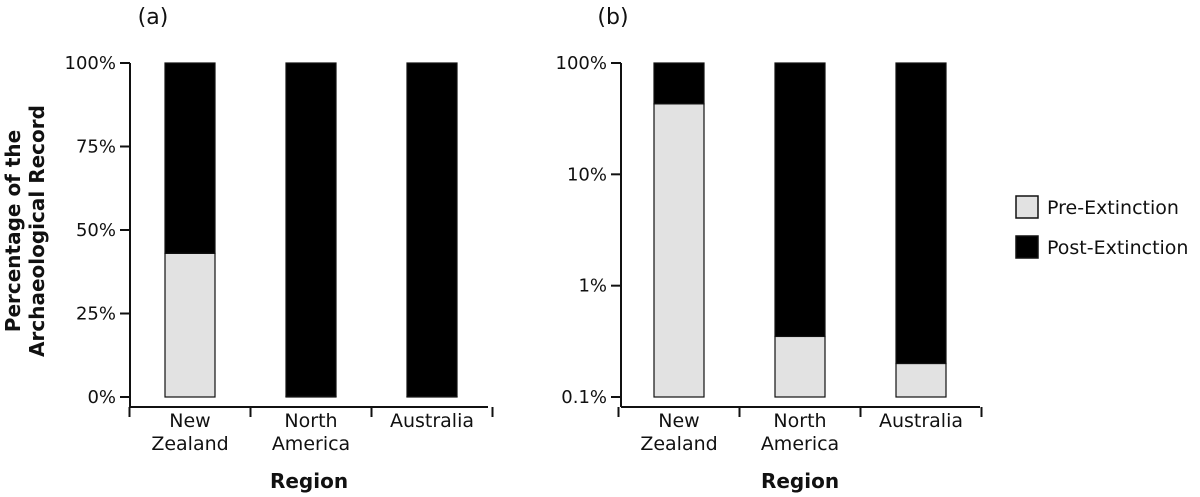  I want to click on x-category-label-b-north-america-line-1: North, so click(799, 421).